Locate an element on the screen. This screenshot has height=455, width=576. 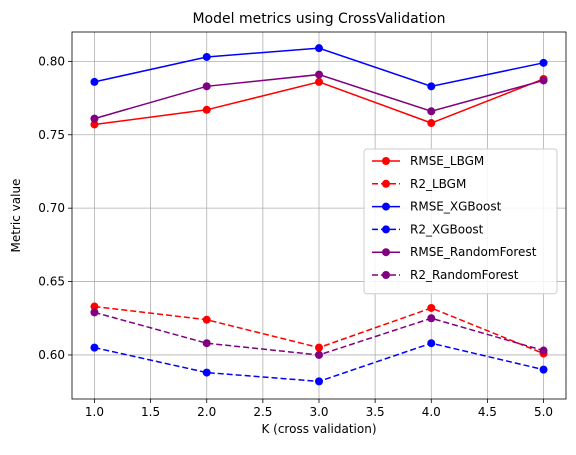
legend-label: RMSE_RandomForest is located at coordinates (473, 252).